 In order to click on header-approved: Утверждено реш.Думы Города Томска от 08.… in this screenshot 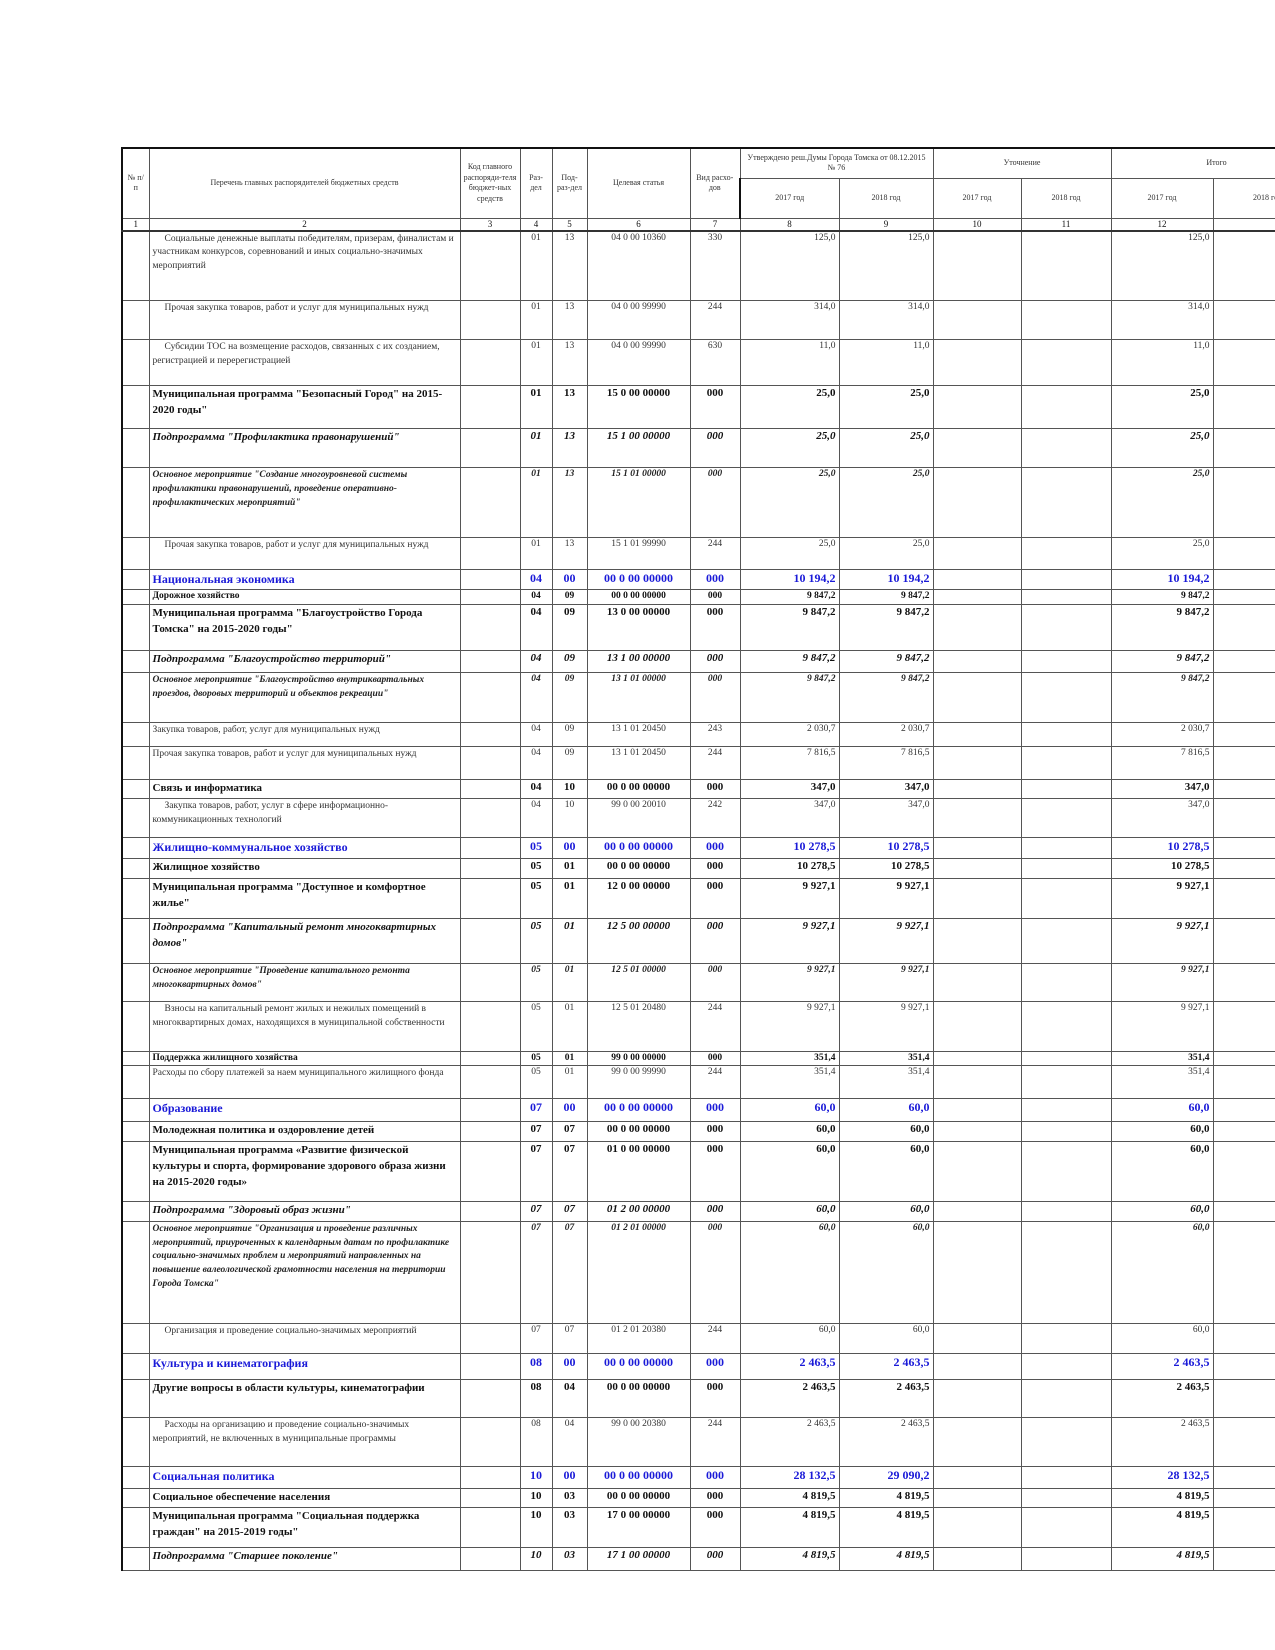, I will do `click(836, 163)`.